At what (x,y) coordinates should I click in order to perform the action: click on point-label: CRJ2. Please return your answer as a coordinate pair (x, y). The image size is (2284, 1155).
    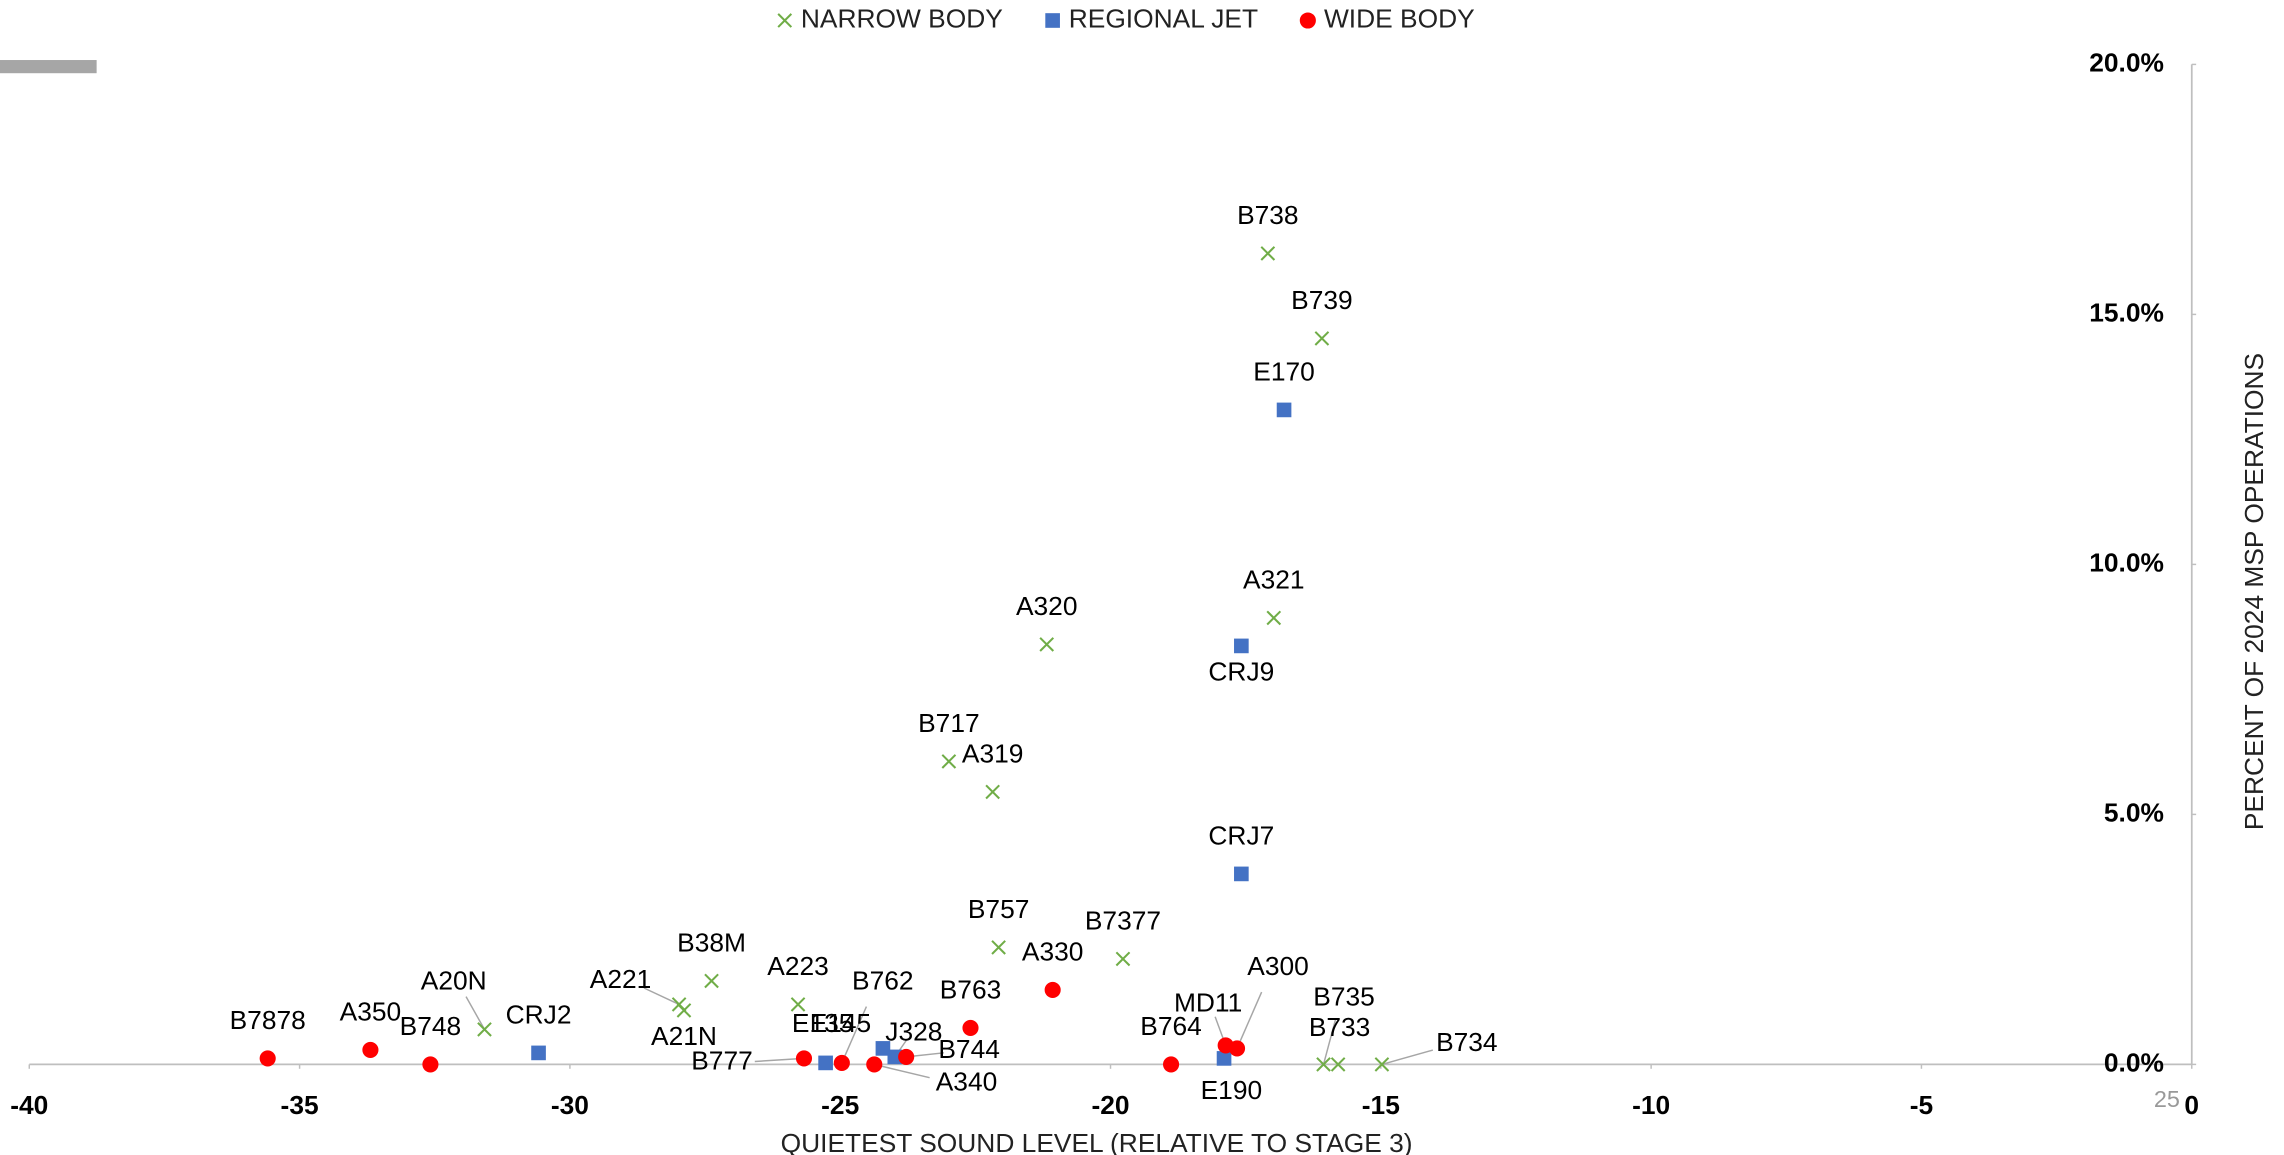
    Looking at the image, I should click on (539, 1014).